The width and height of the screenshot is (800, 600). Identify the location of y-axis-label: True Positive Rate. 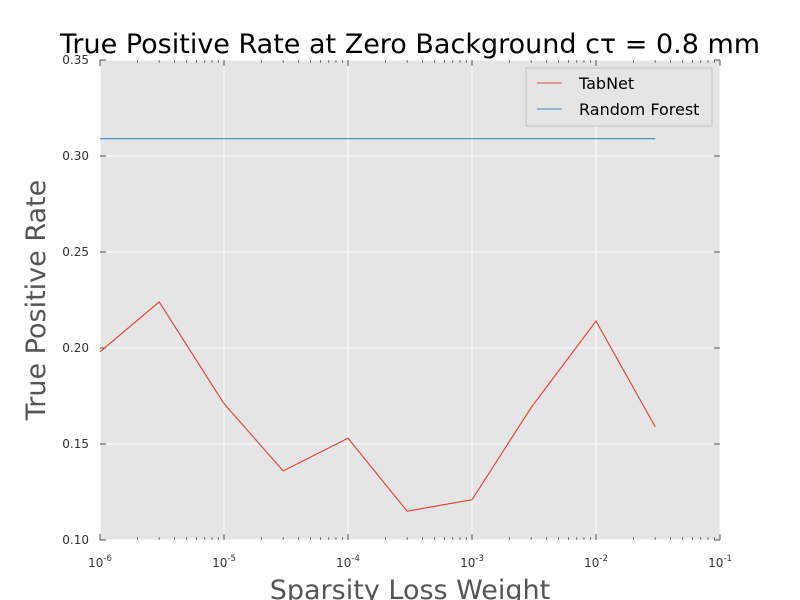
(36, 301).